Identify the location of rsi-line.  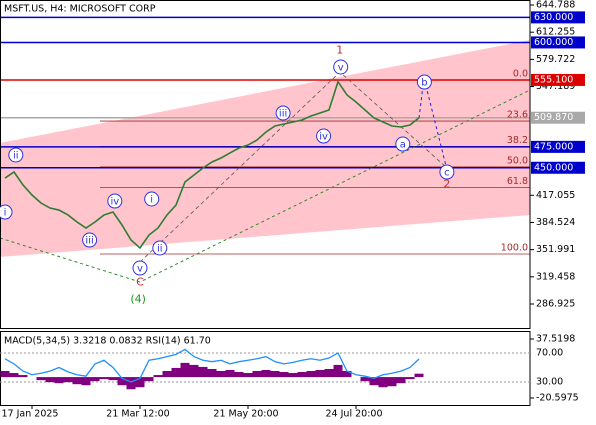
(212, 365).